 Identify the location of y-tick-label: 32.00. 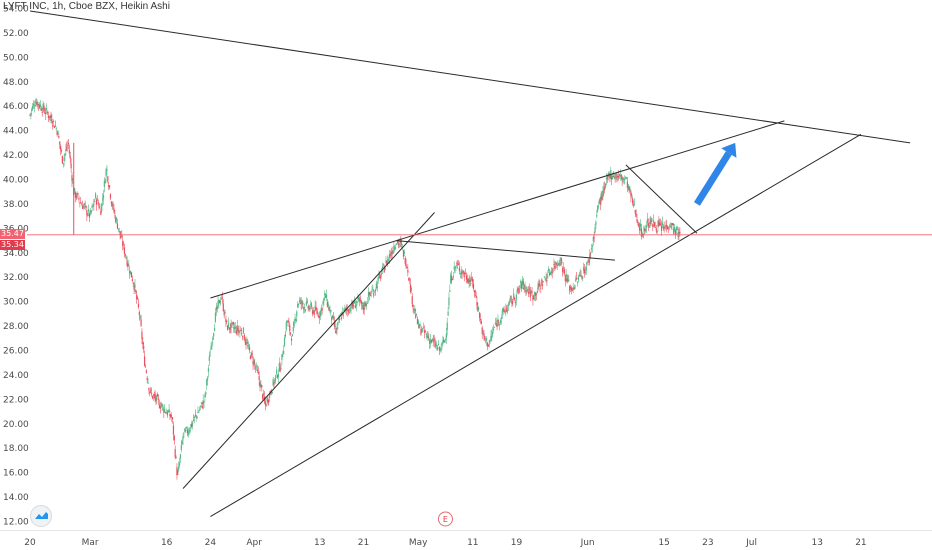
(16, 278).